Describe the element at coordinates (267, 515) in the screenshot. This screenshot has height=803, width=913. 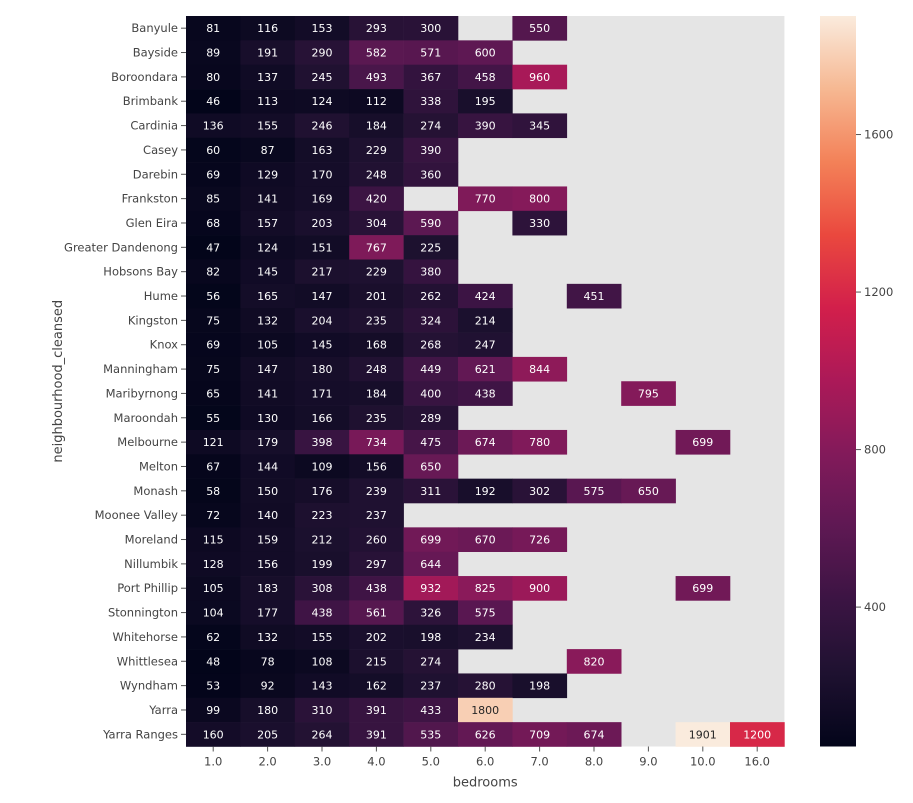
I see `cell-value-label: 140` at that location.